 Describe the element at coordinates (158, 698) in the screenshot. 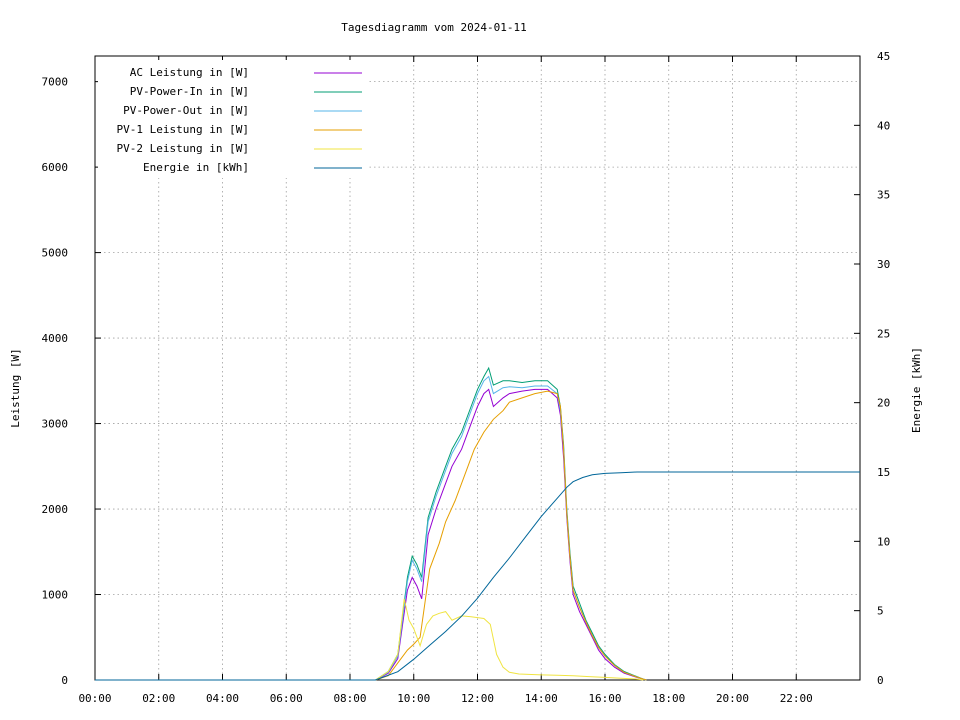

I see `x-tick-label: 02:00` at that location.